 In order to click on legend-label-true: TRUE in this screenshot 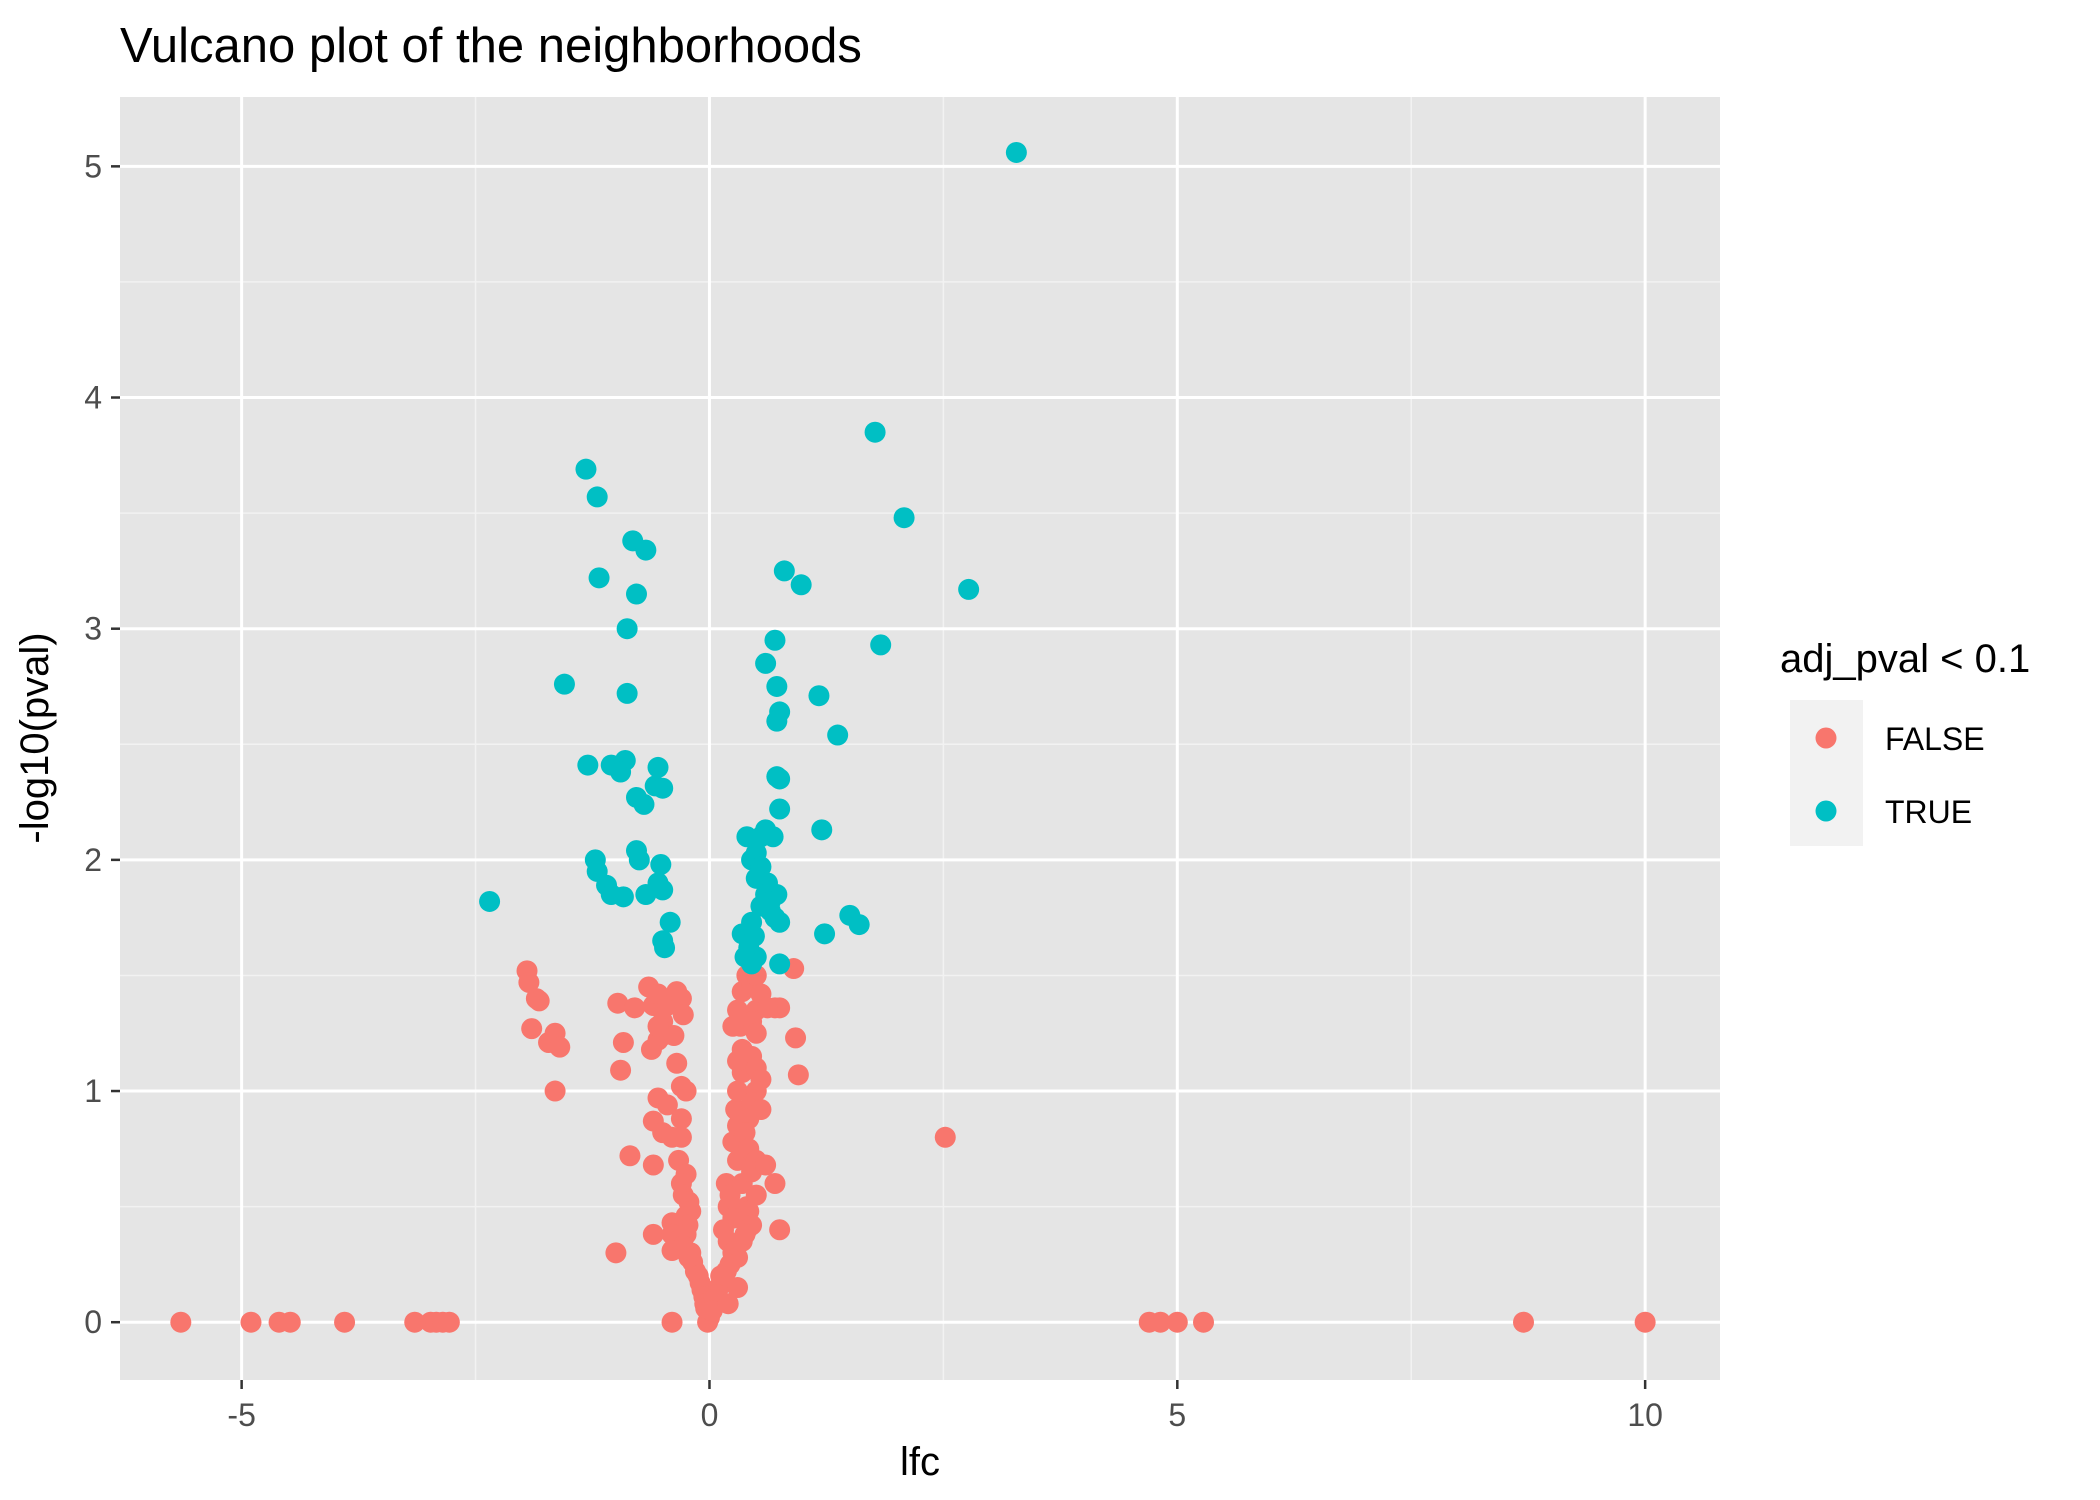, I will do `click(1928, 812)`.